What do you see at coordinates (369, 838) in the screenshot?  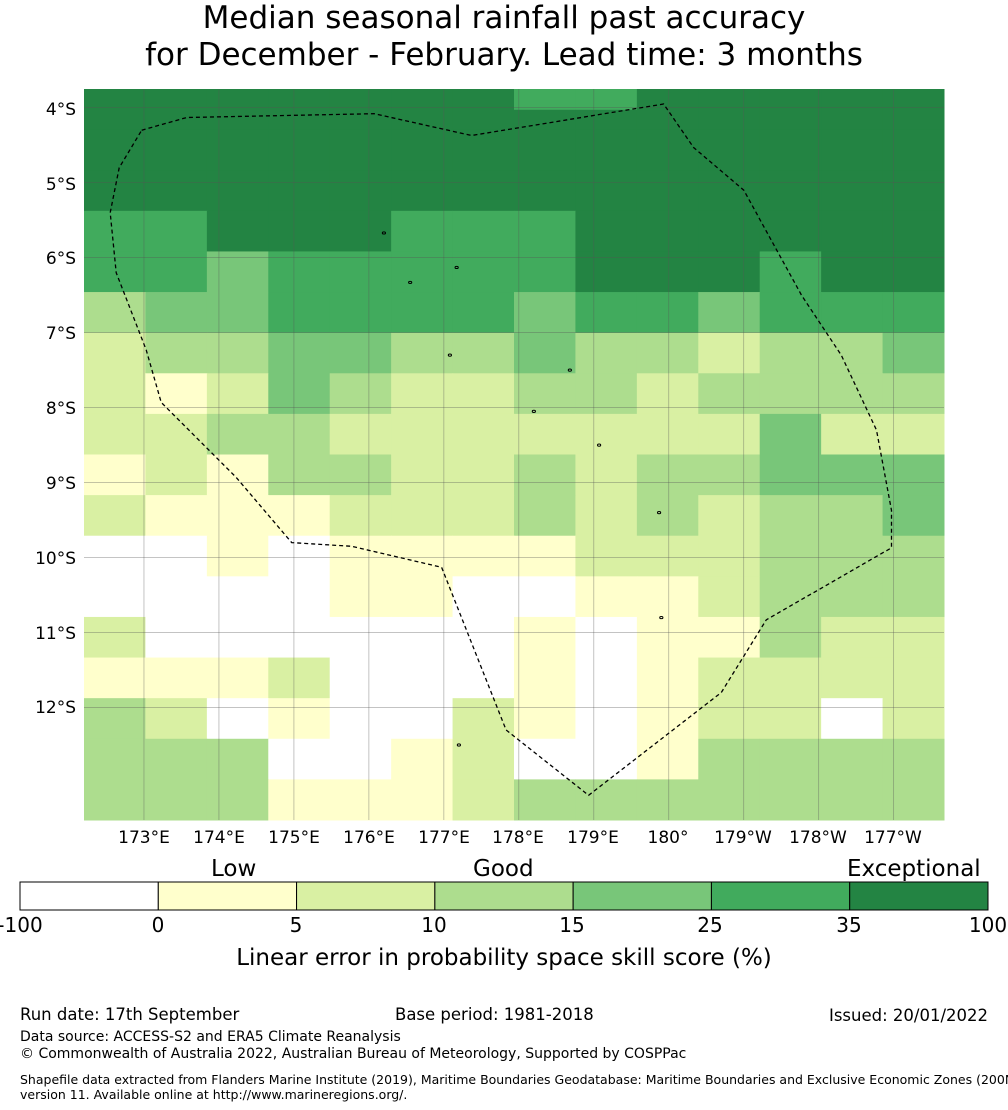 I see `lon-tick: 176°E` at bounding box center [369, 838].